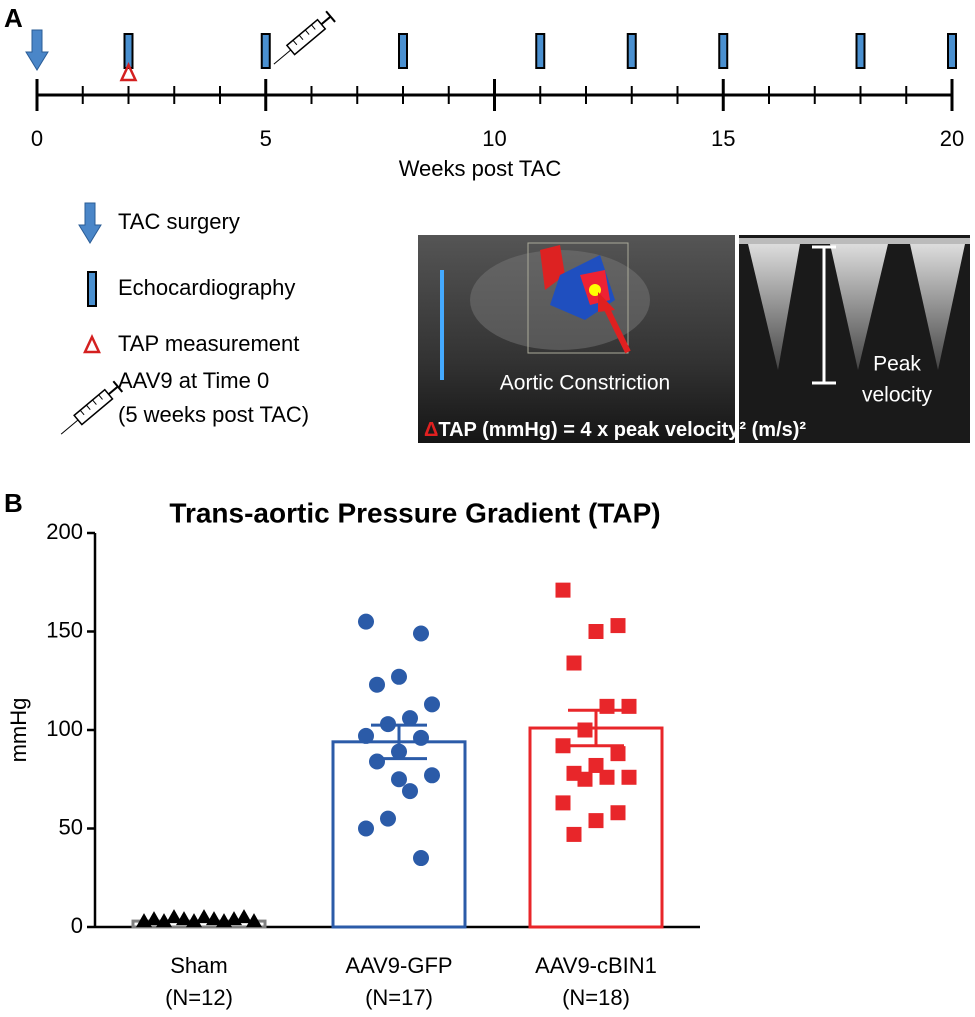 This screenshot has width=975, height=1017. I want to click on n-label: (N=18), so click(596, 997).